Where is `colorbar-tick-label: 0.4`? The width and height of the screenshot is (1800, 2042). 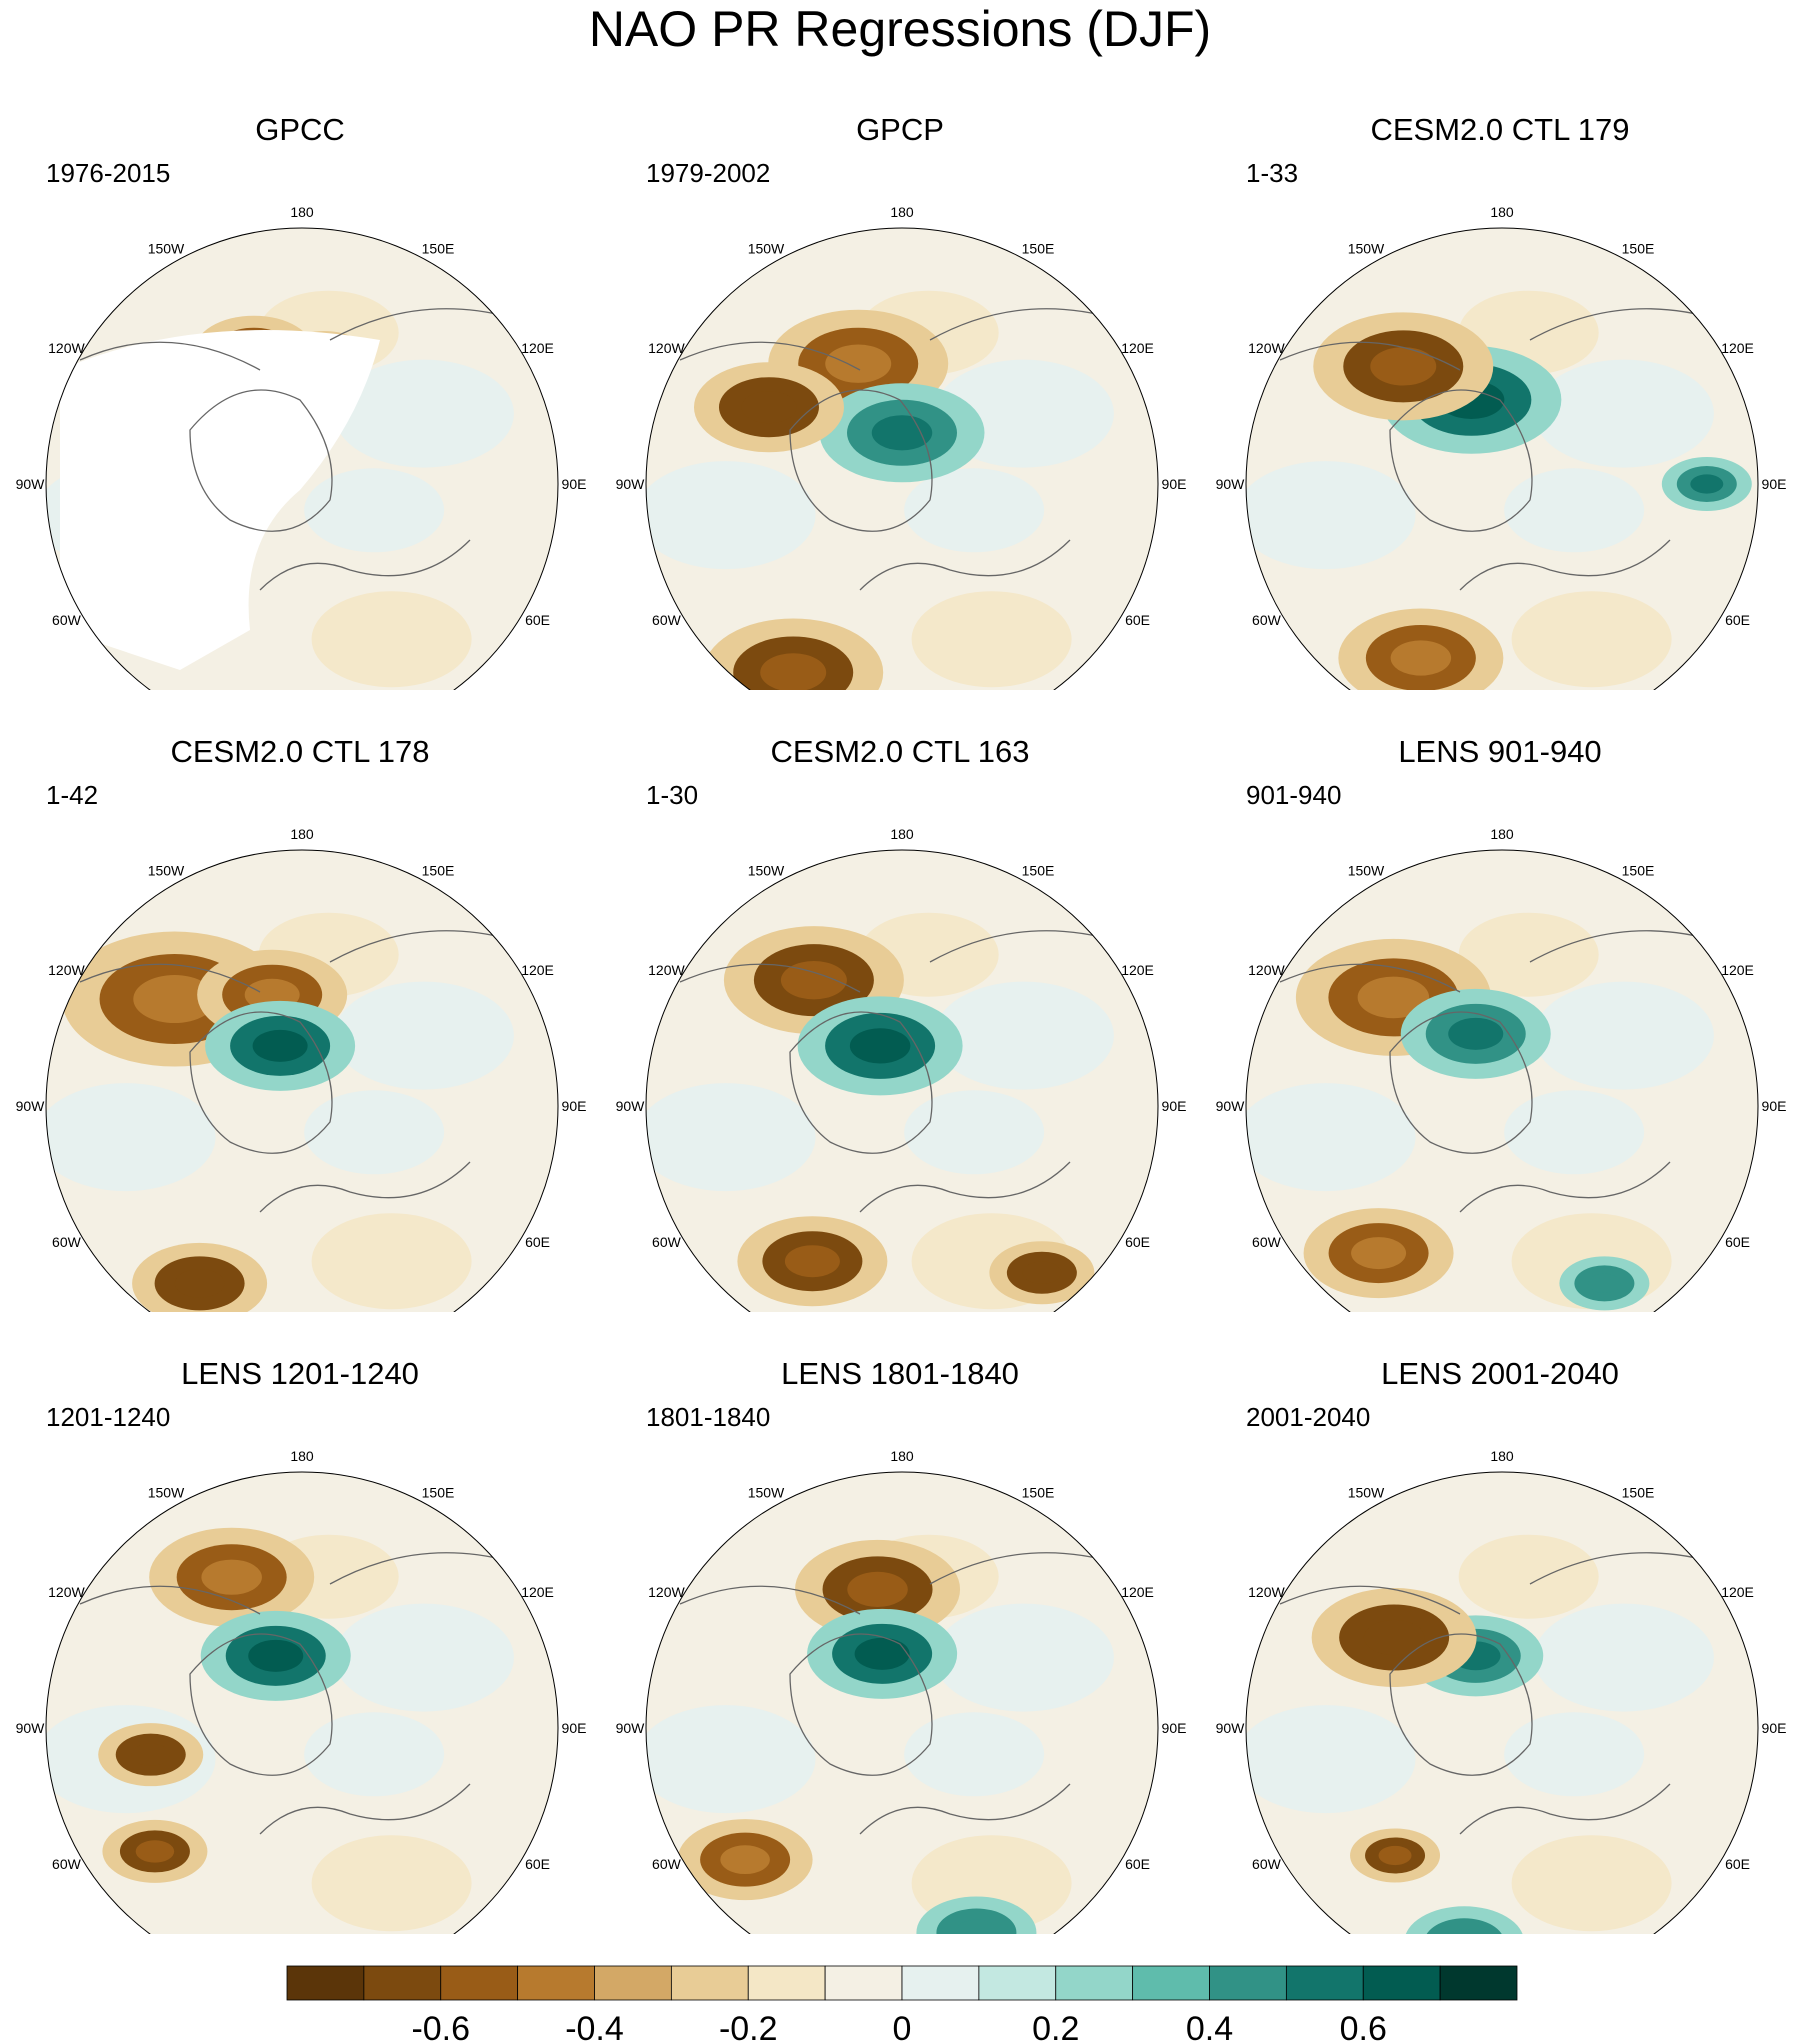
colorbar-tick-label: 0.4 is located at coordinates (1209, 2026).